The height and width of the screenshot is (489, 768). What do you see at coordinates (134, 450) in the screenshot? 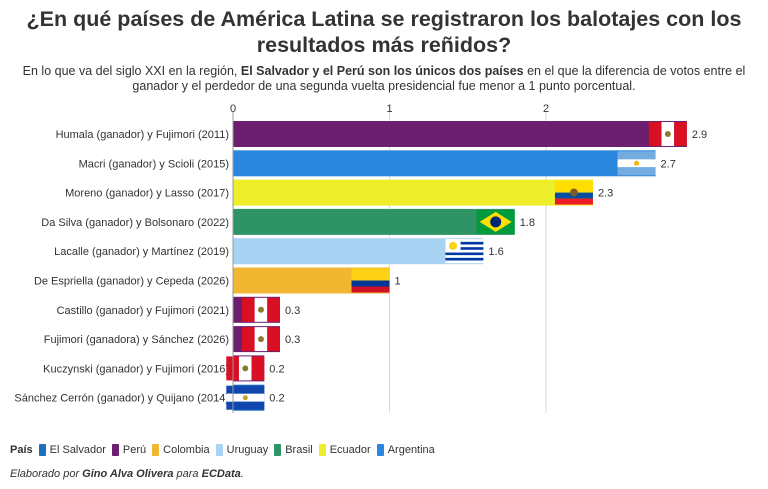
I see `legend-label: Perú` at bounding box center [134, 450].